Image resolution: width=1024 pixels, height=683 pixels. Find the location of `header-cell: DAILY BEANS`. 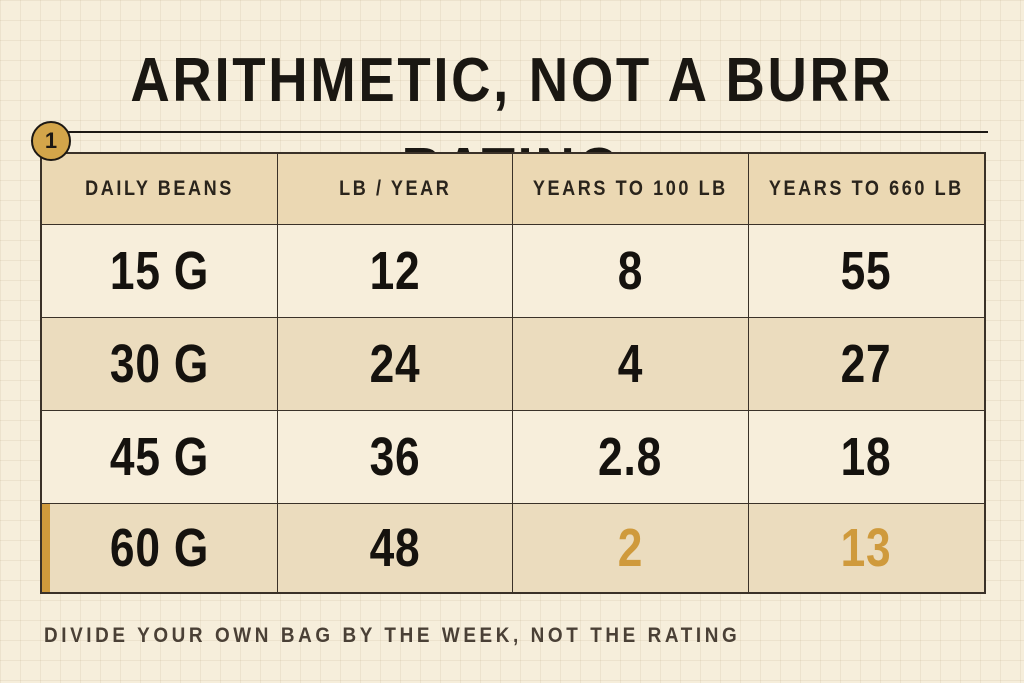

header-cell: DAILY BEANS is located at coordinates (160, 189).